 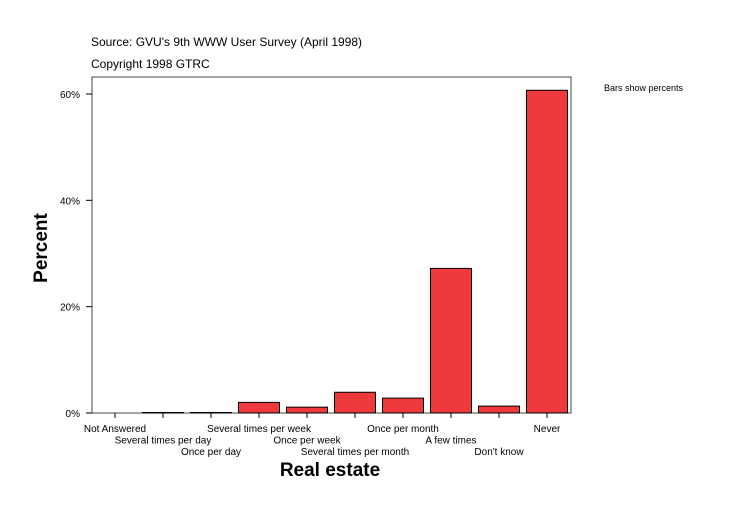 I want to click on x-tick-label: Once per week, so click(x=307, y=441).